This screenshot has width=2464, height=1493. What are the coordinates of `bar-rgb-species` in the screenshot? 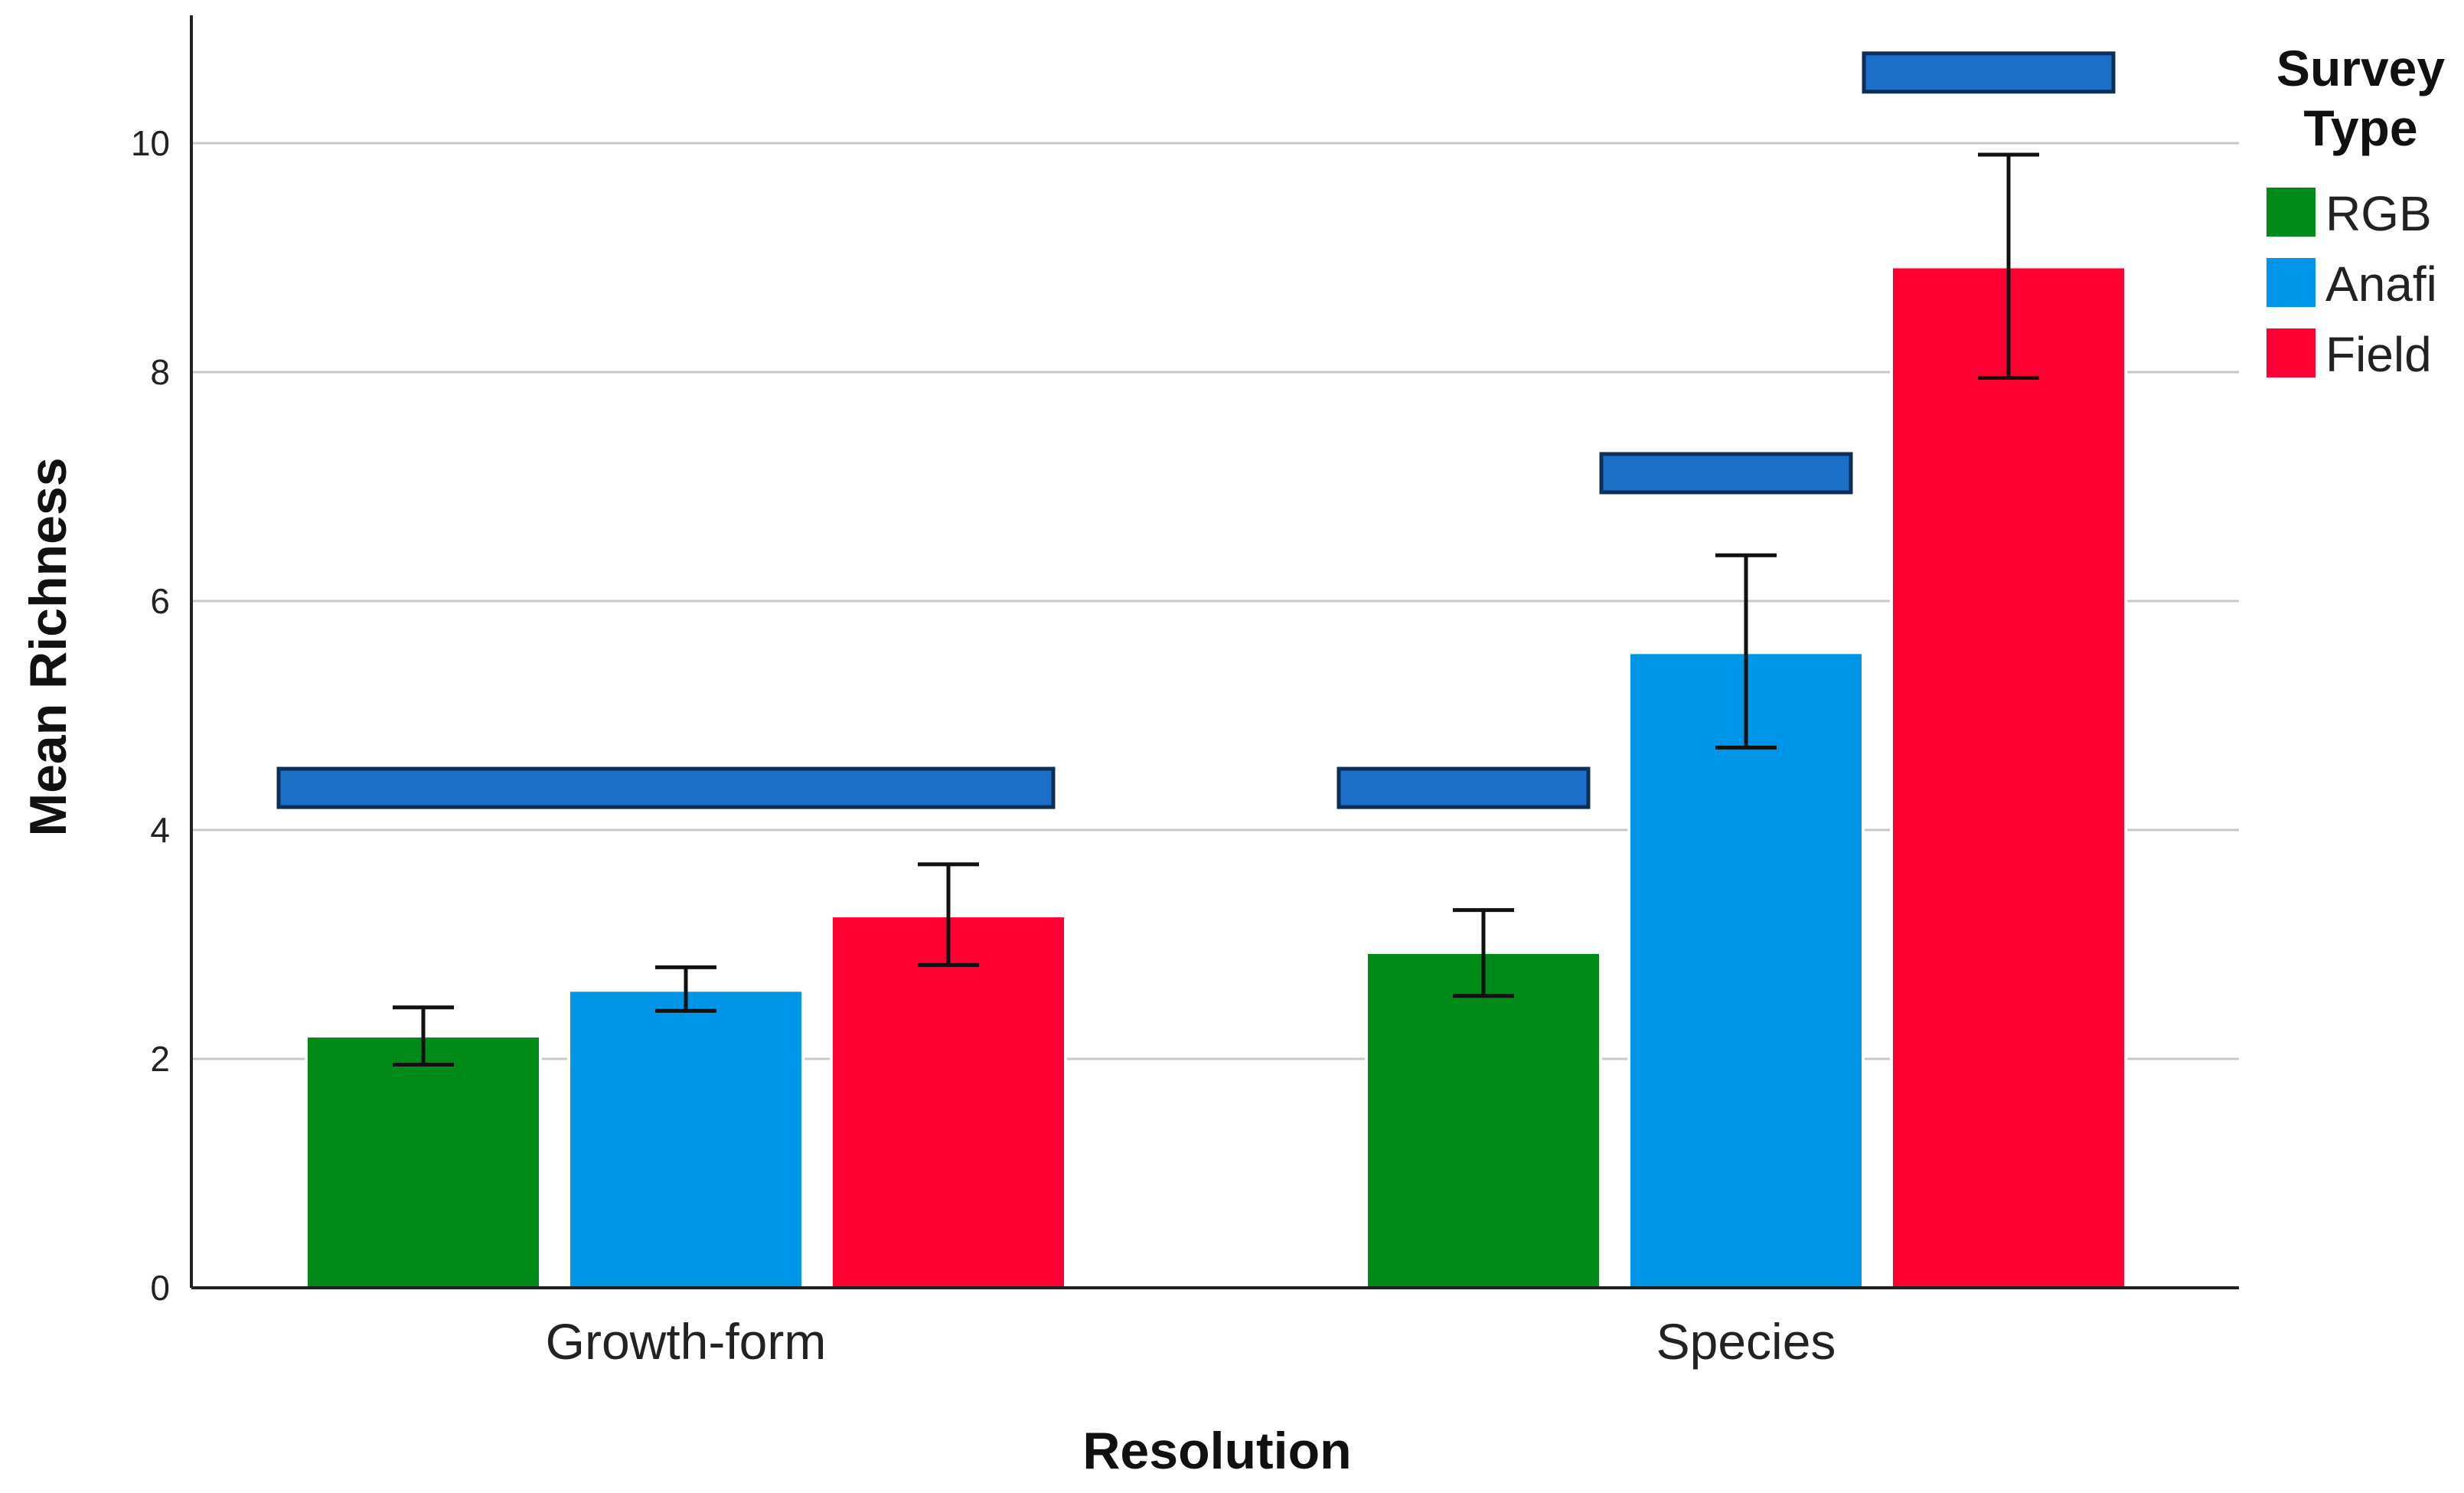 It's located at (1483, 1119).